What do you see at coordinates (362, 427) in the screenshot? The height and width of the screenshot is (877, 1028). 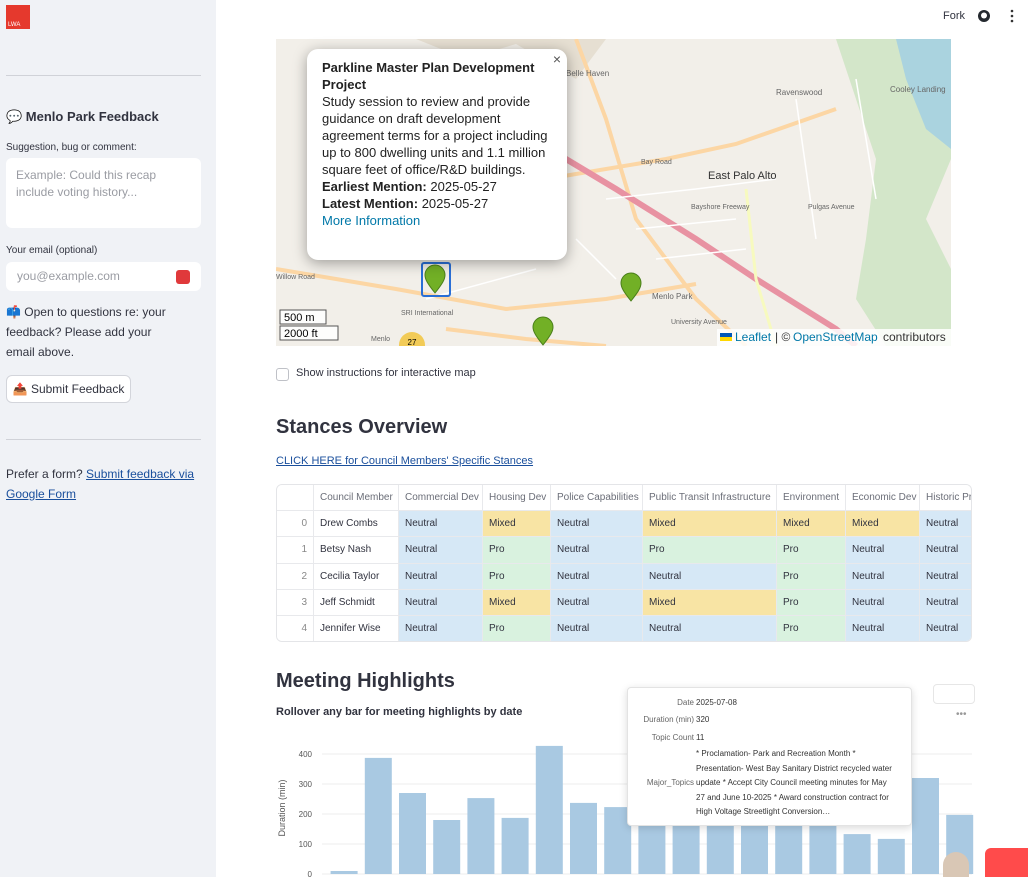 I see `section-title: Stances Overview` at bounding box center [362, 427].